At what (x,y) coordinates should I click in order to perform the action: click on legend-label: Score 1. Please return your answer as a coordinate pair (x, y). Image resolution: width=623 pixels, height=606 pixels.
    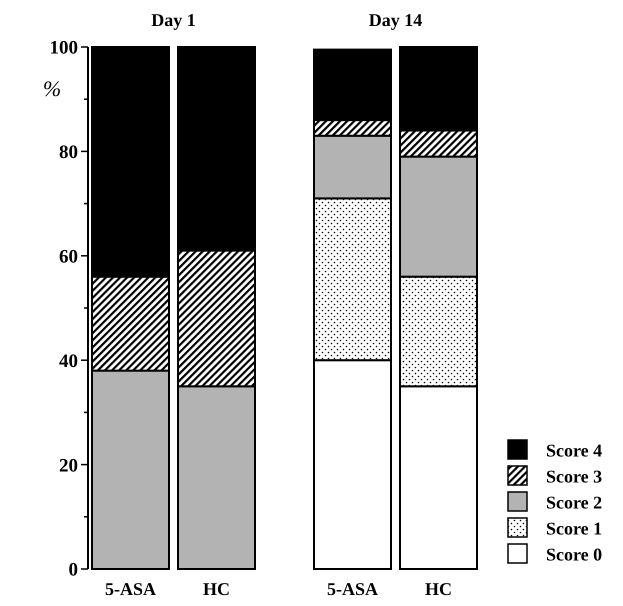
    Looking at the image, I should click on (574, 528).